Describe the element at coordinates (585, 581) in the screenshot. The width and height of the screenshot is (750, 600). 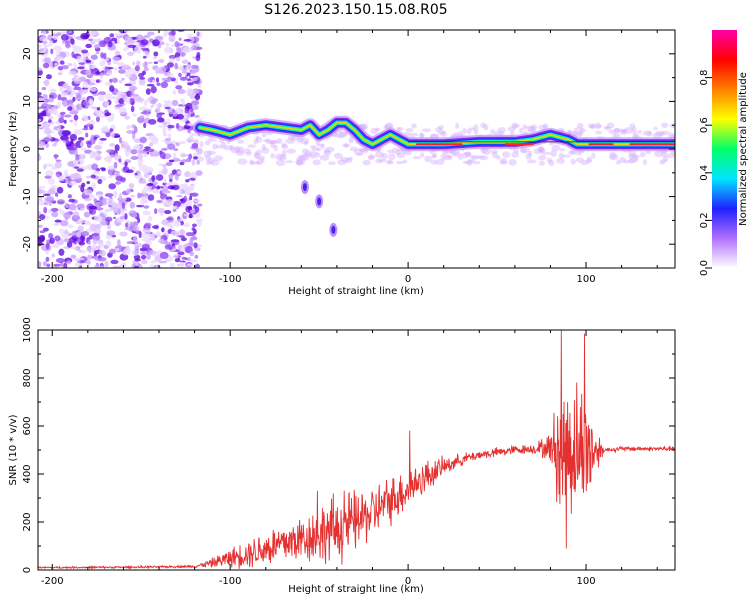
I see `x-tick-label: 100` at that location.